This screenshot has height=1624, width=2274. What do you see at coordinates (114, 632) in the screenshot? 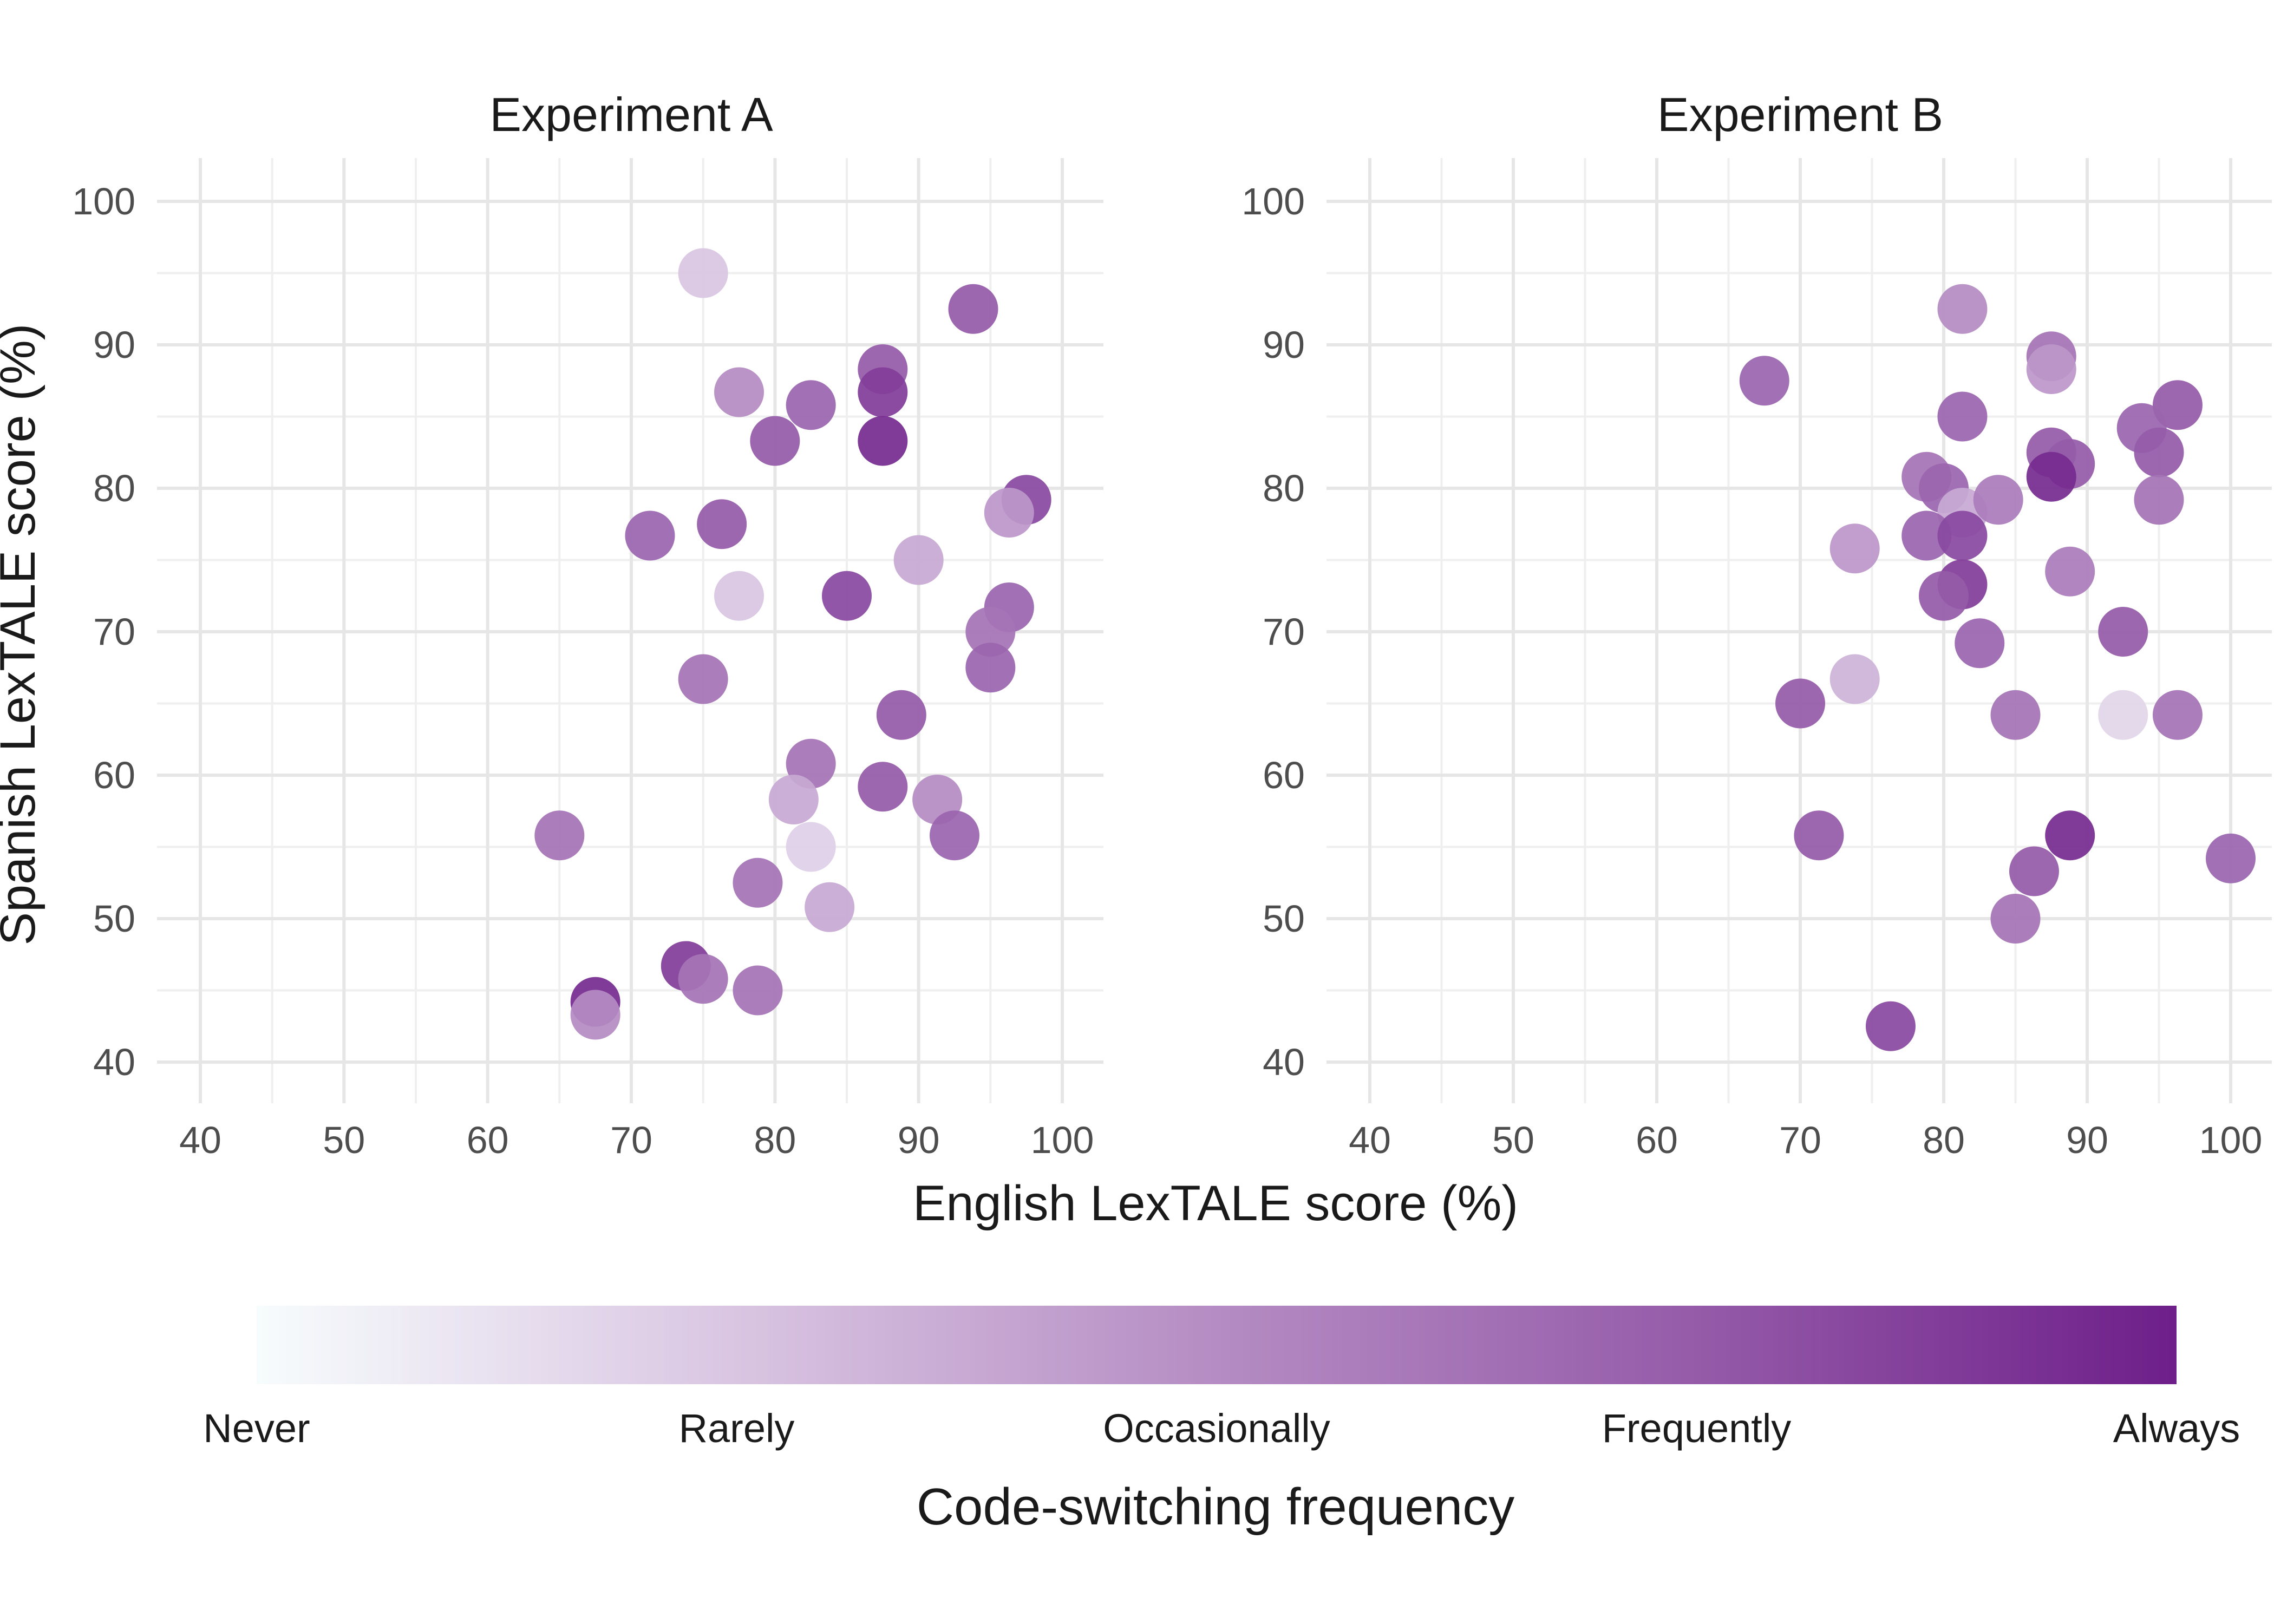
I see `y-tick-label-a: 70` at bounding box center [114, 632].